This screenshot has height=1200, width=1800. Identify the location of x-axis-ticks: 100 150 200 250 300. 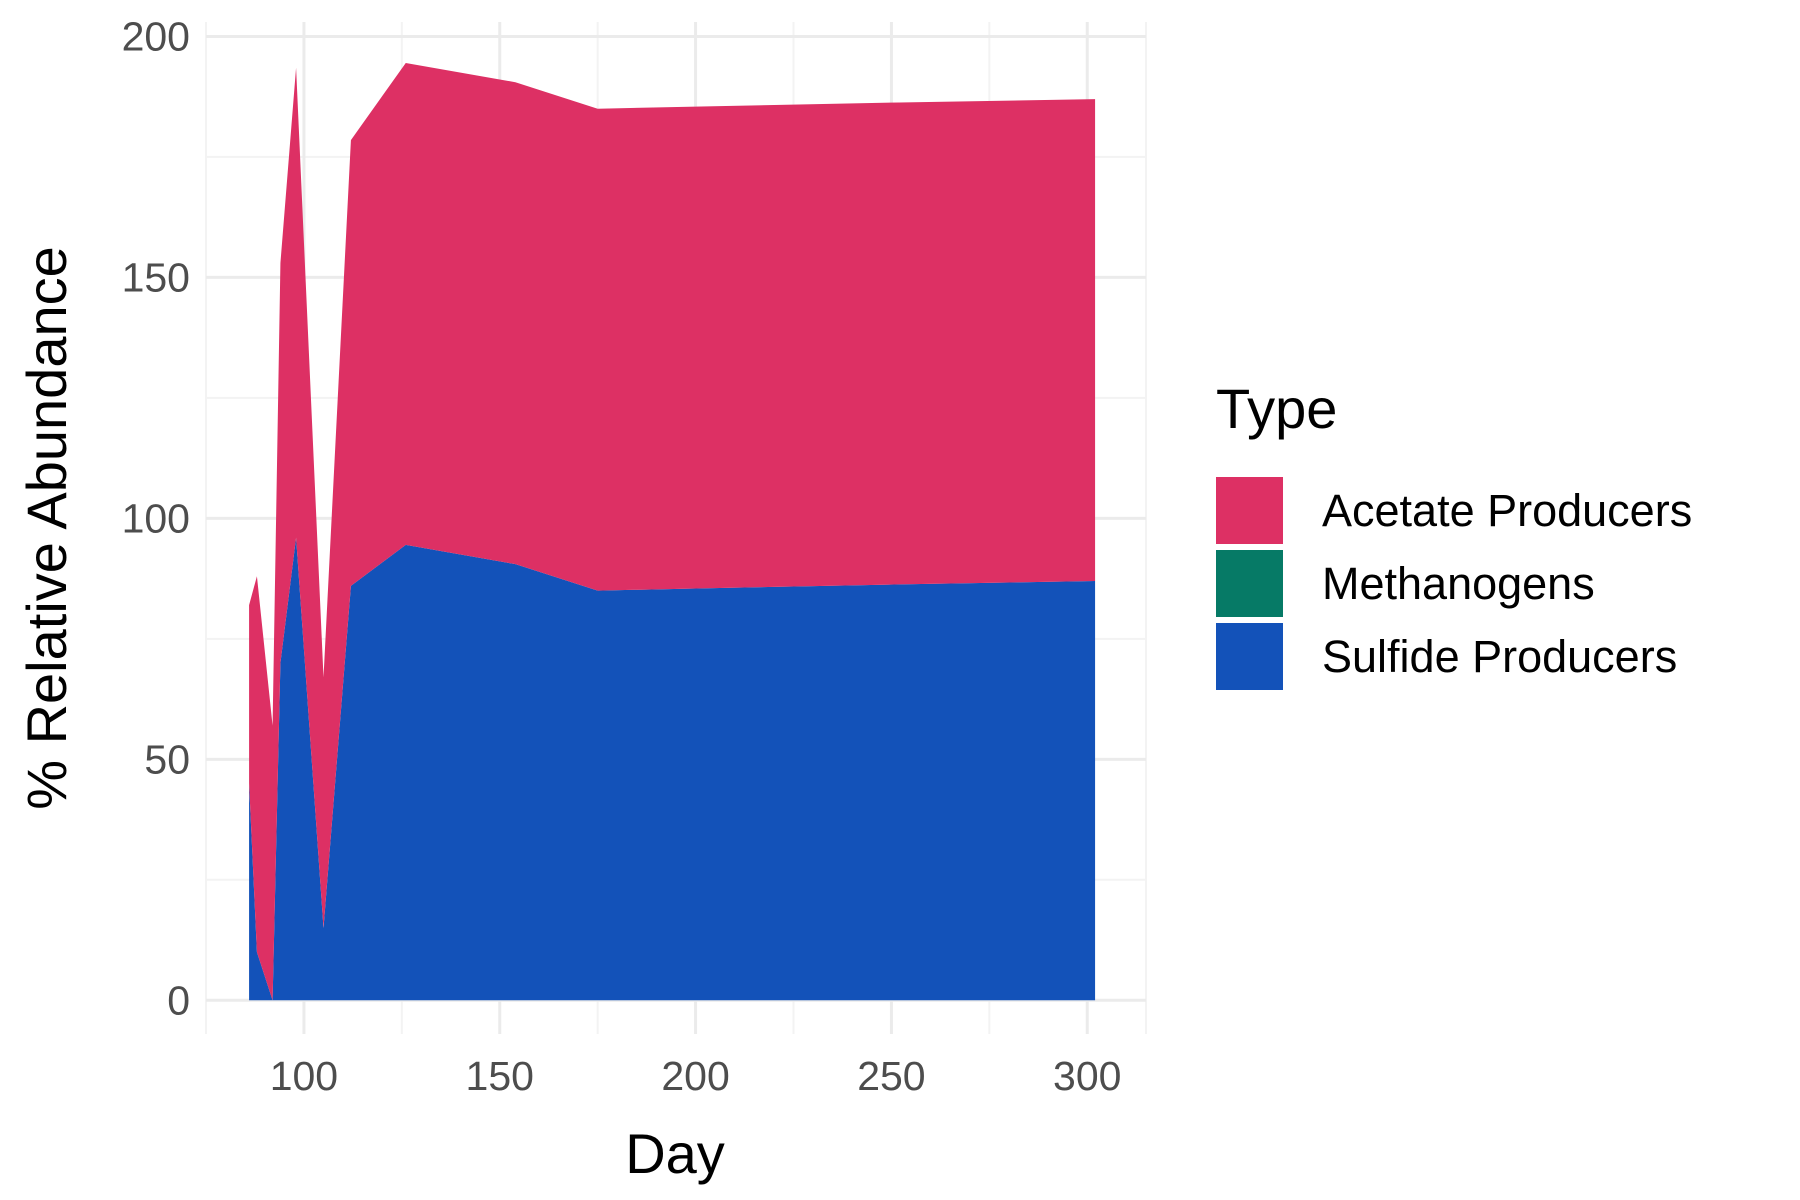
(696, 1076).